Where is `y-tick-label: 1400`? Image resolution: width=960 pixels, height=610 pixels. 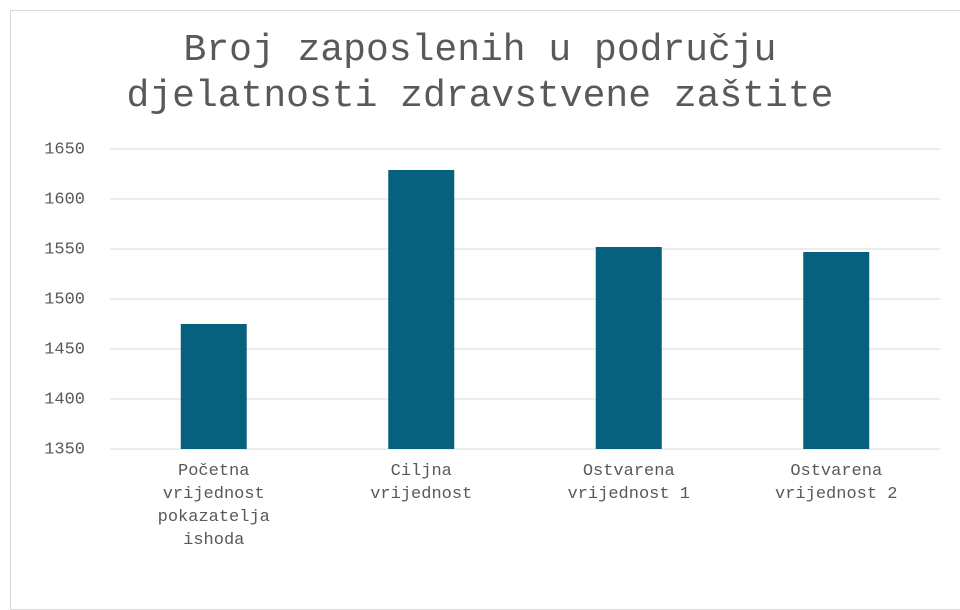 y-tick-label: 1400 is located at coordinates (64, 399).